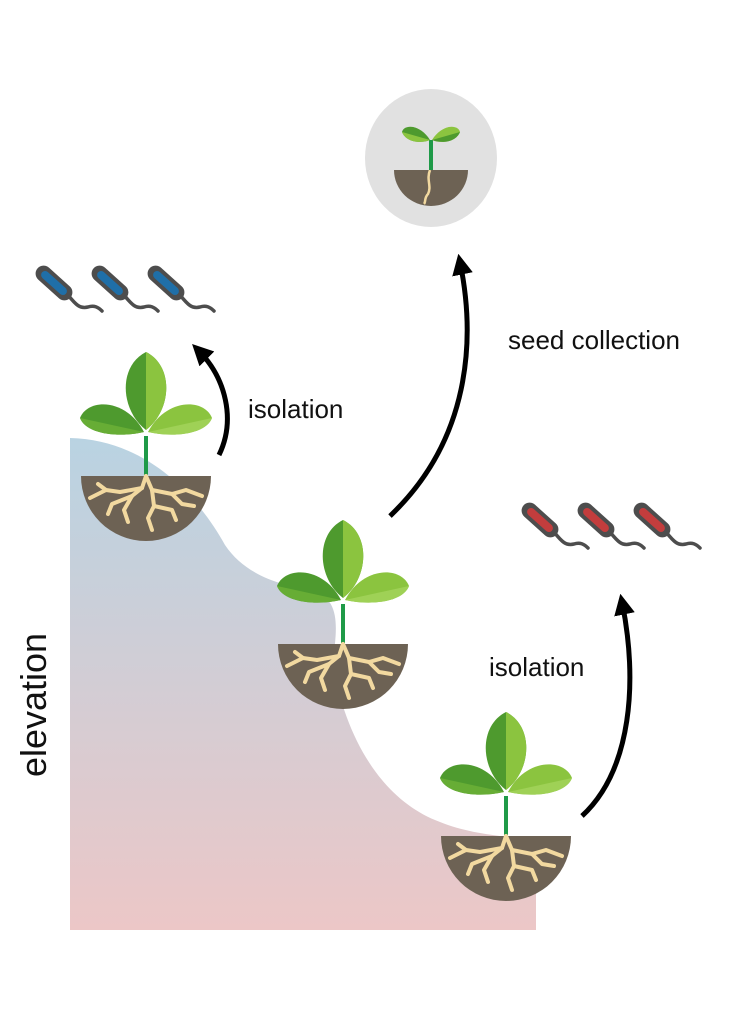 The height and width of the screenshot is (1011, 750). I want to click on elevation-label: elevation, so click(33, 705).